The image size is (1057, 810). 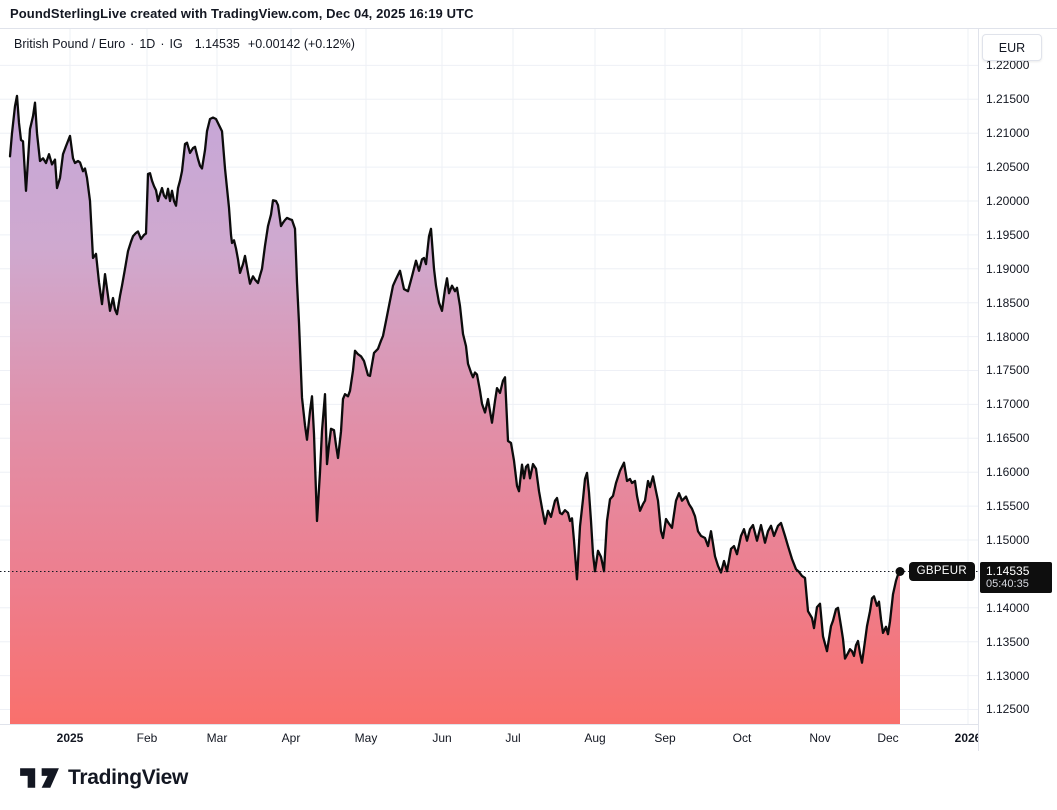 What do you see at coordinates (291, 738) in the screenshot?
I see `time-scale-label: Apr` at bounding box center [291, 738].